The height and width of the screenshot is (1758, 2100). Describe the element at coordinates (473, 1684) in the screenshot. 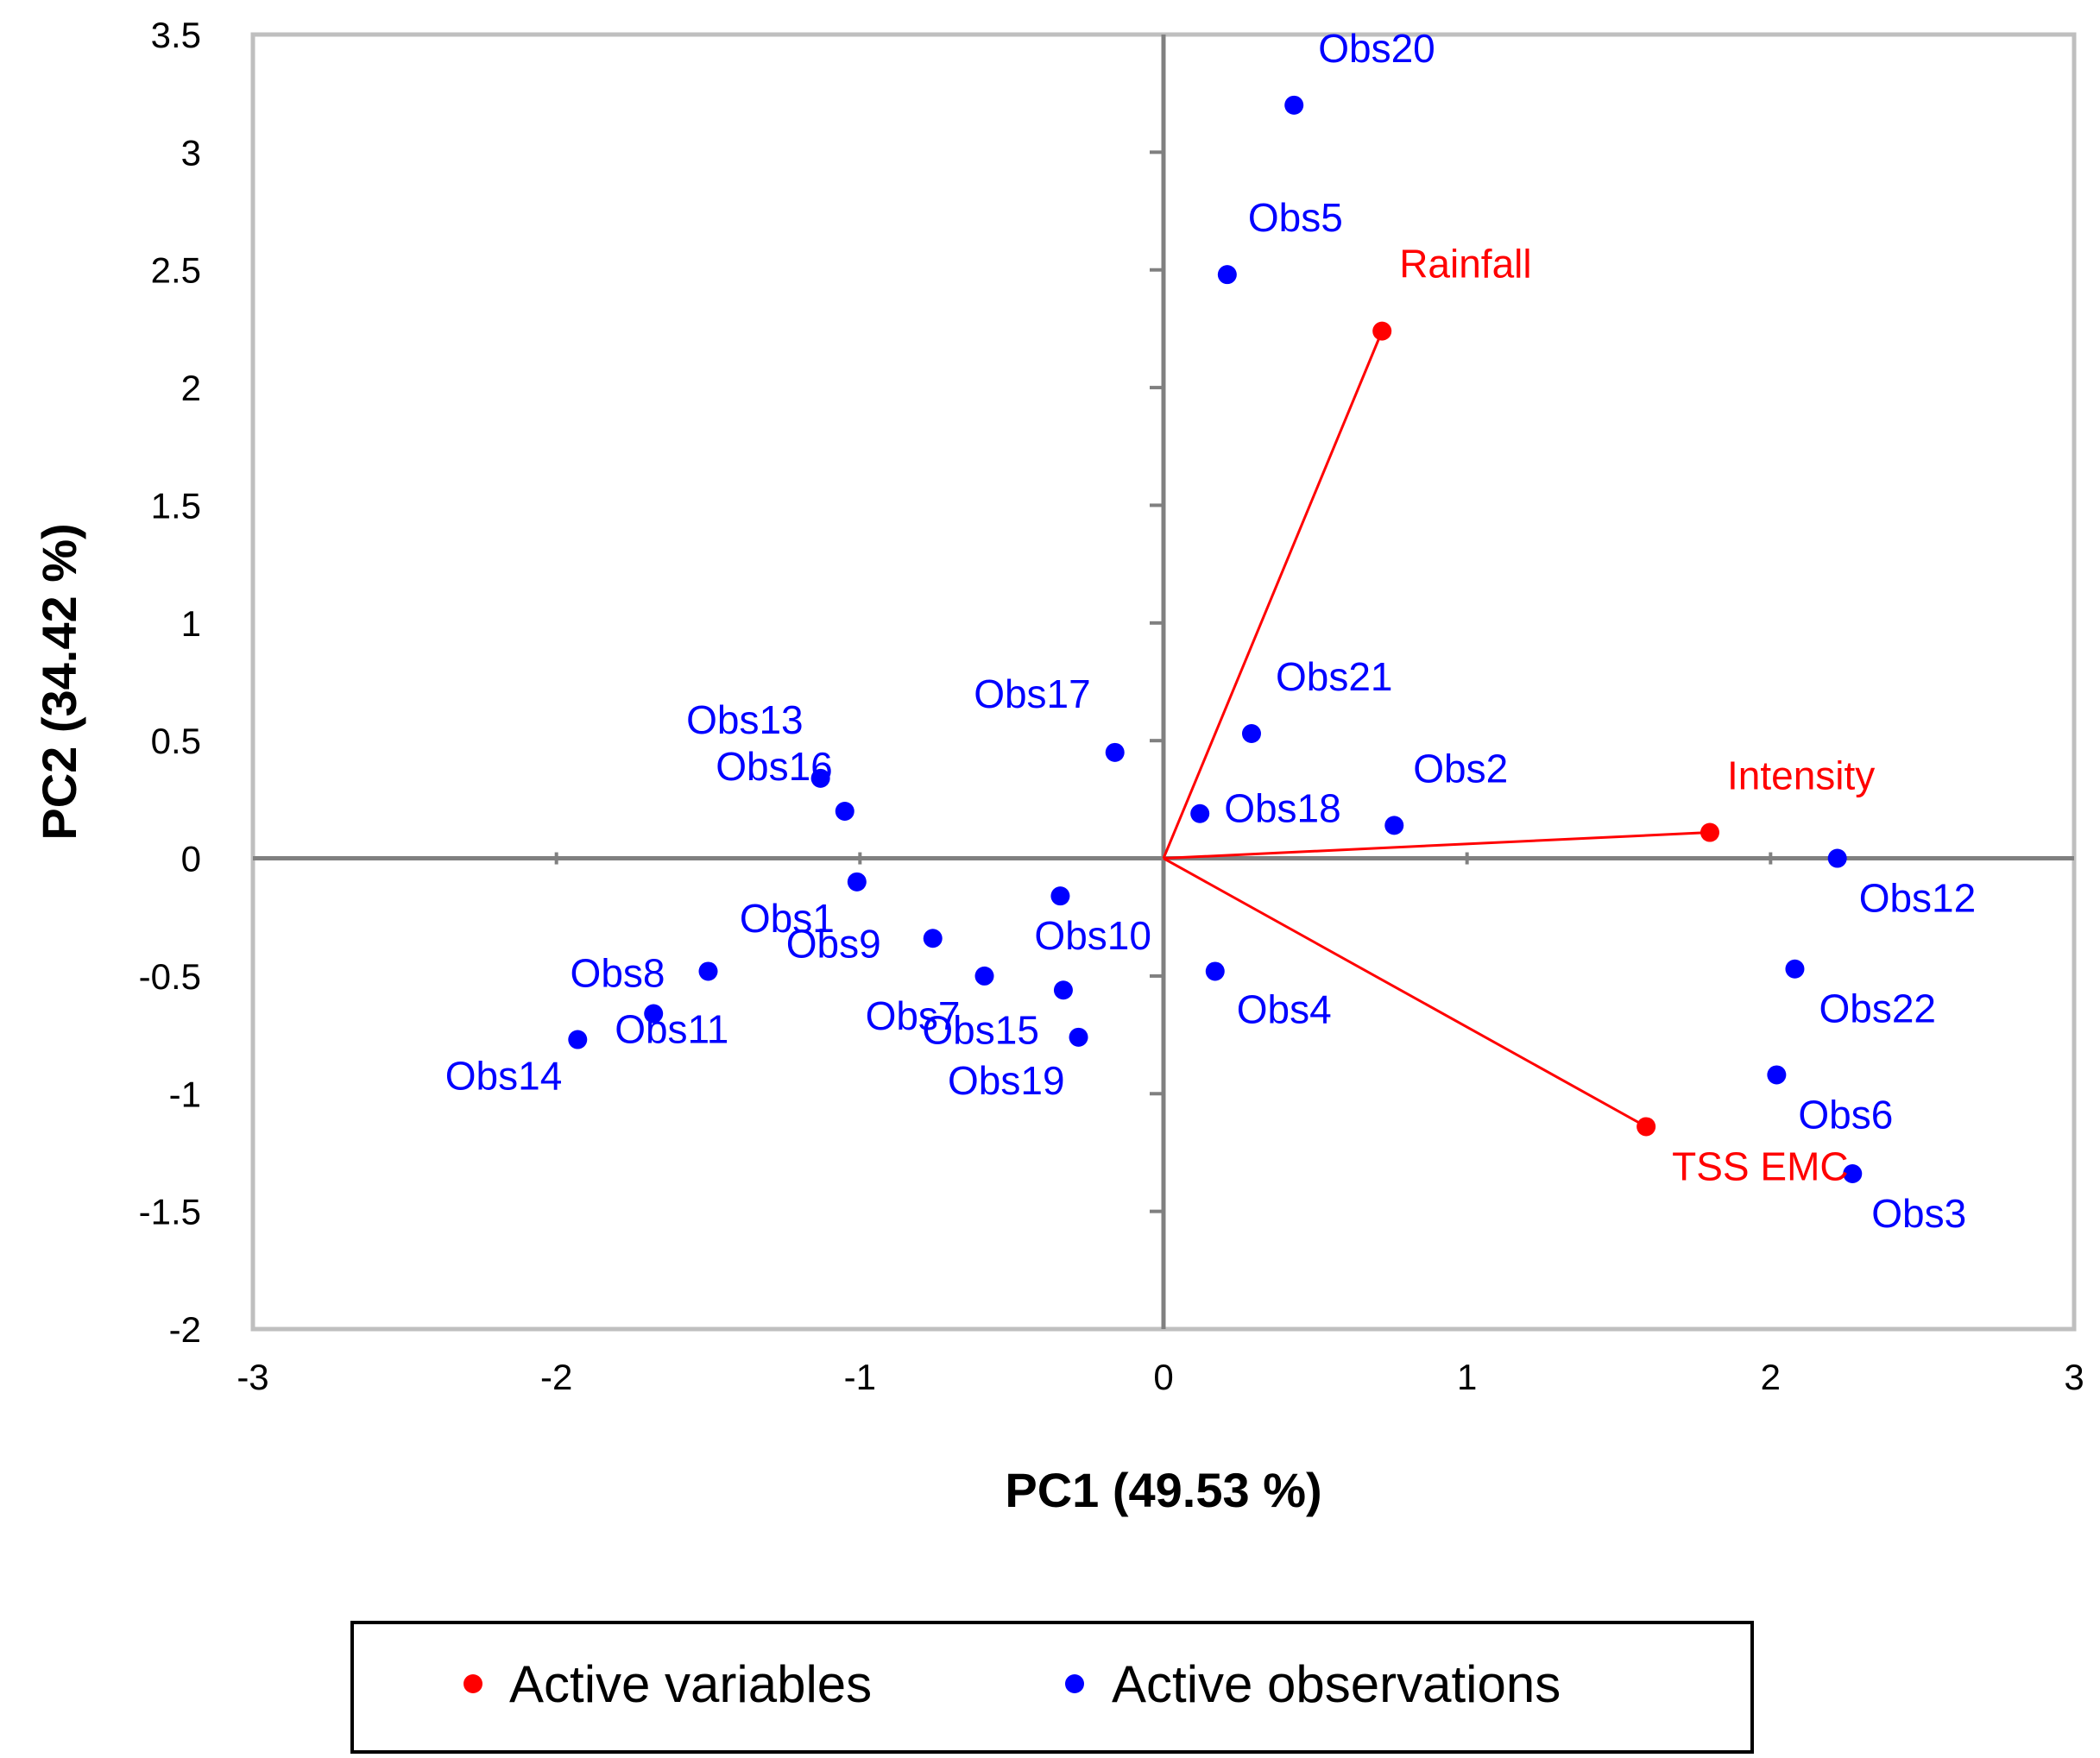

I see `legend-marker-variables` at that location.